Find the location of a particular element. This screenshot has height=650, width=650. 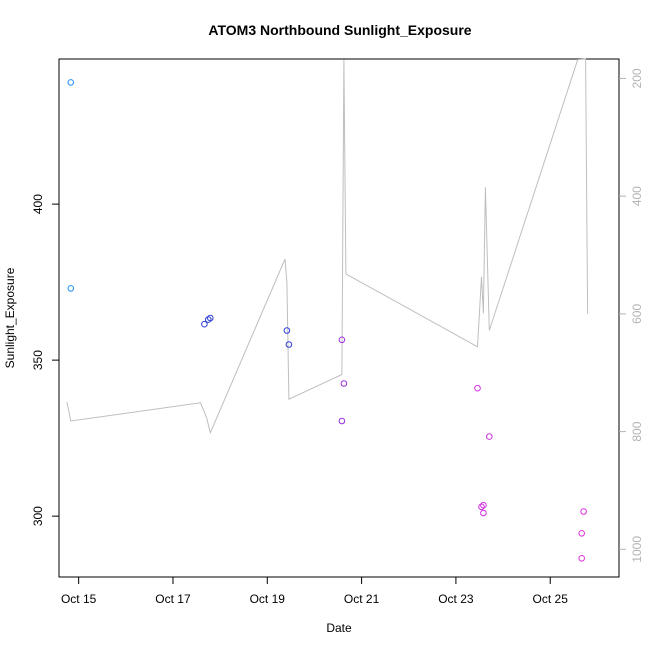

y2-axis: 200 400 600 800 1000 is located at coordinates (631, 315).